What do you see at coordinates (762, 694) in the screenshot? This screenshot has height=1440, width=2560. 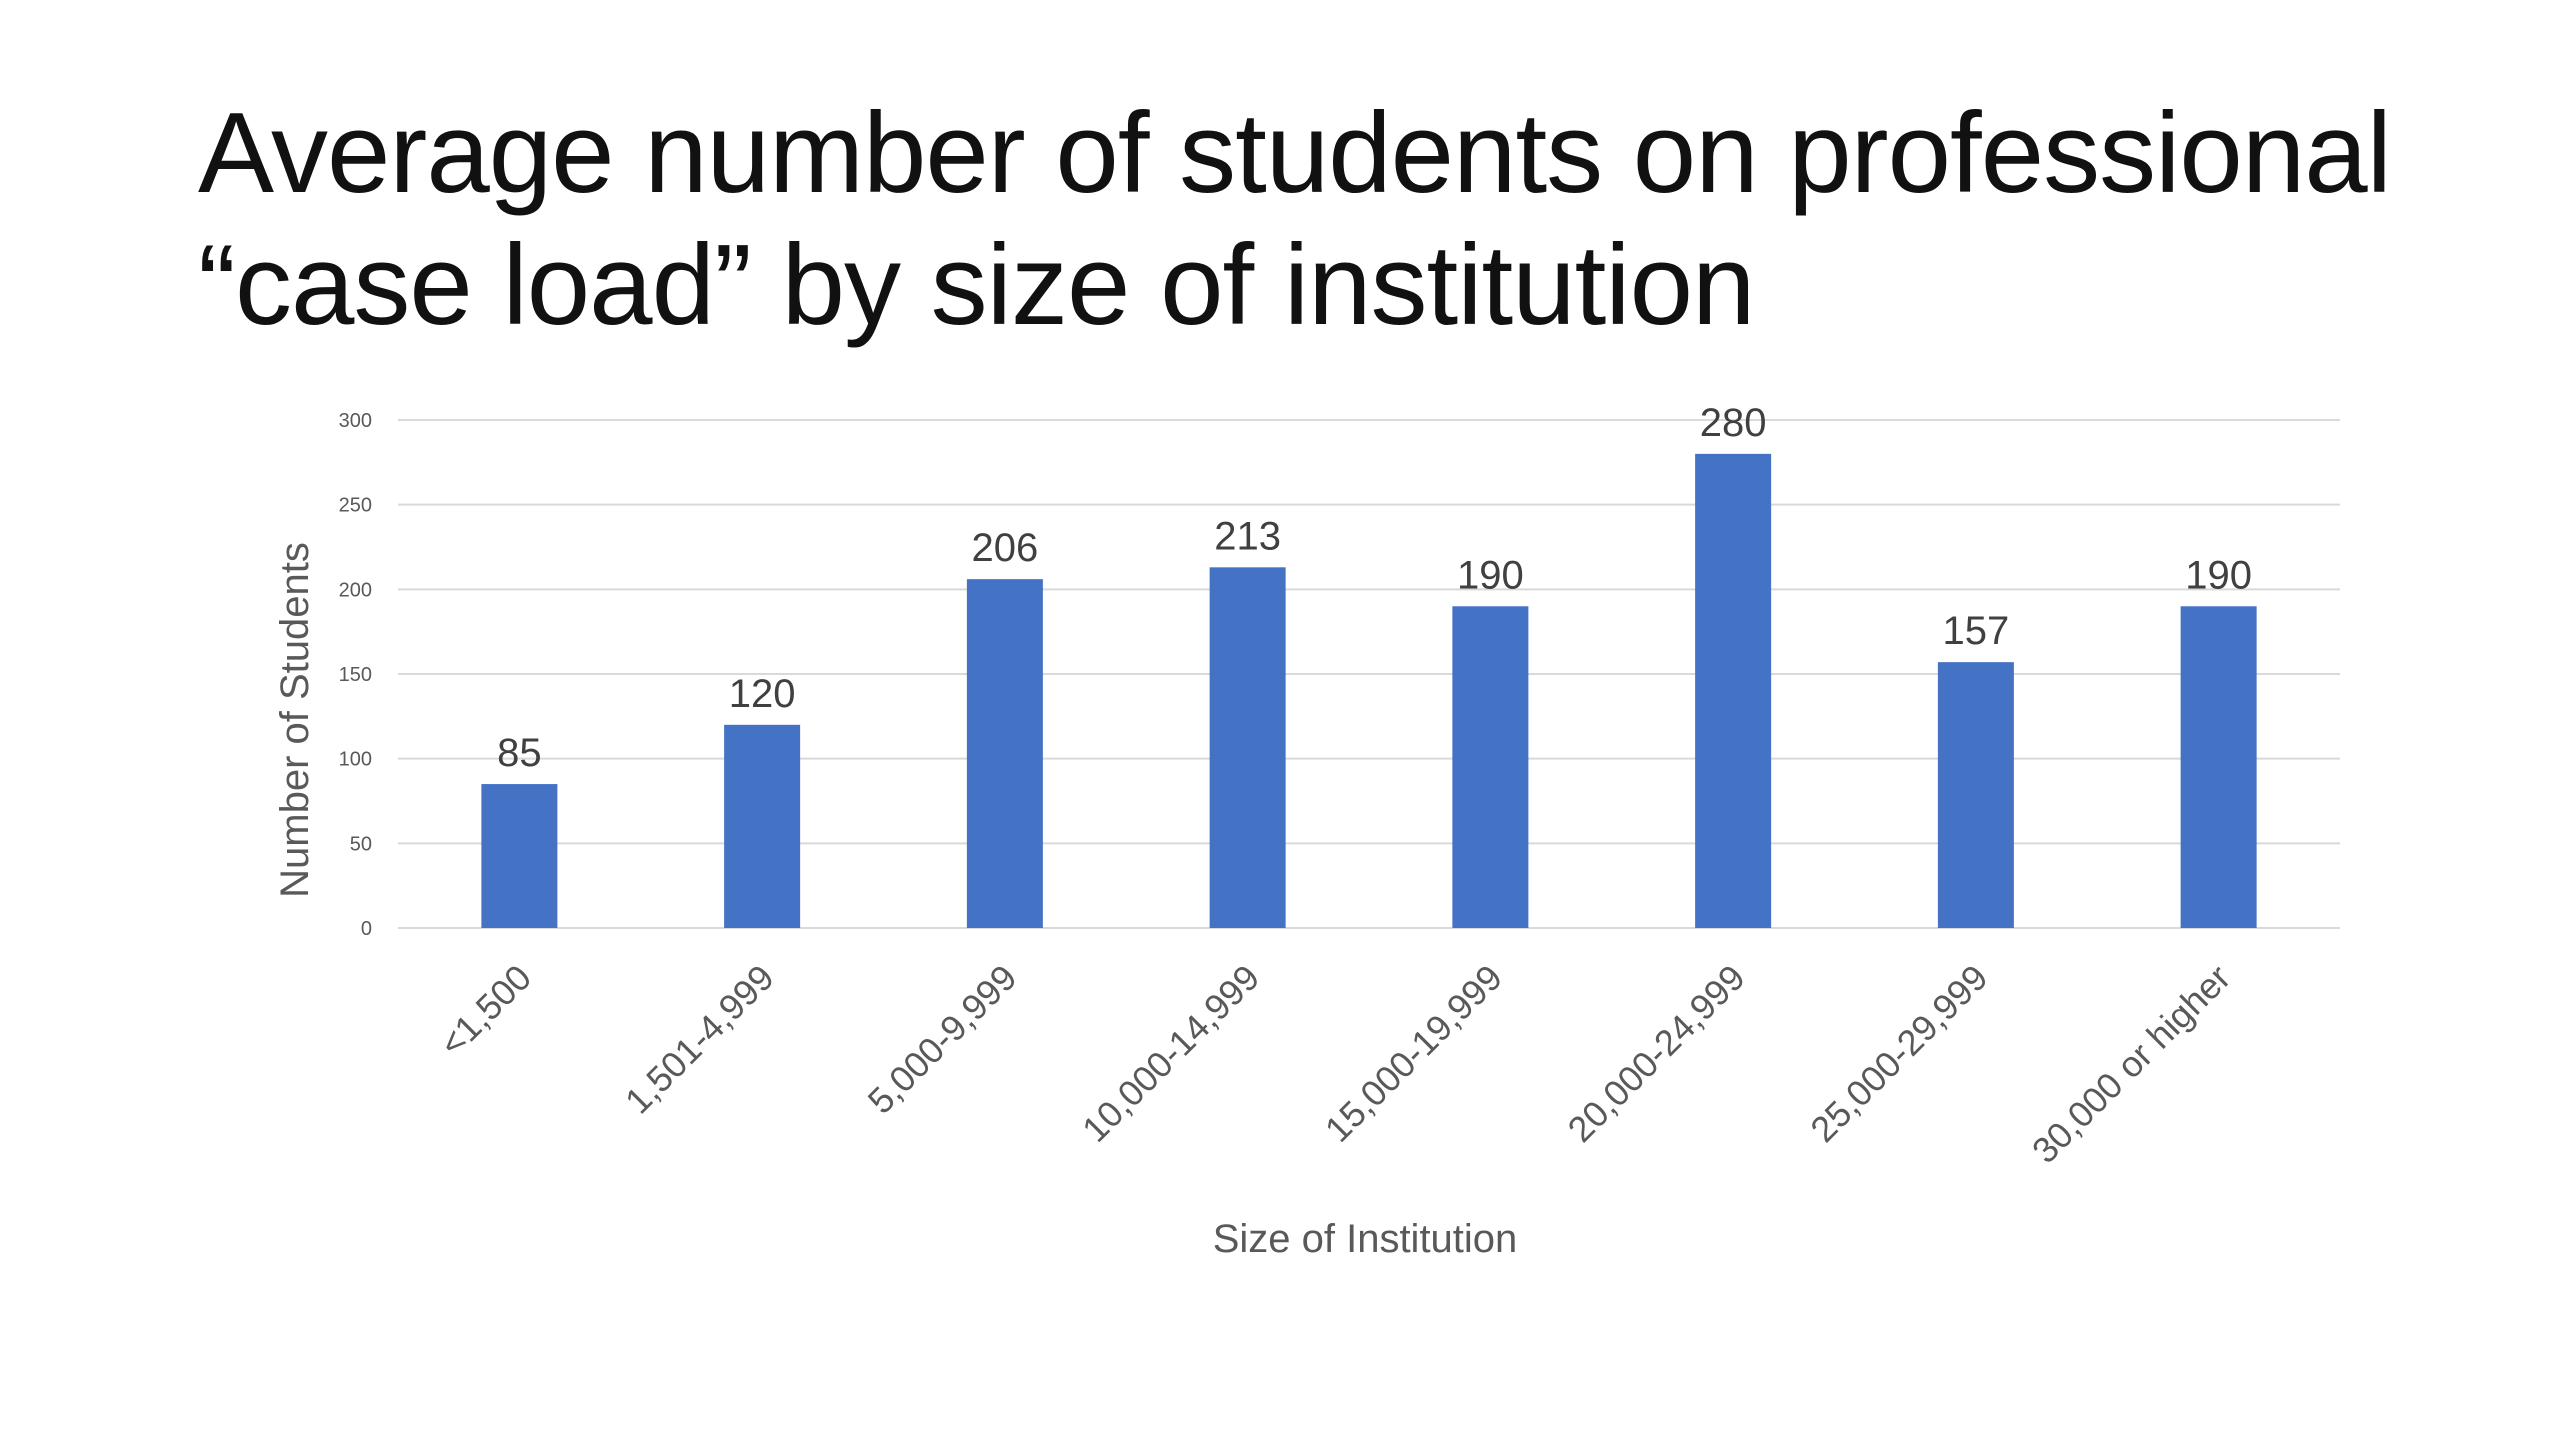 I see `data-label: 120` at bounding box center [762, 694].